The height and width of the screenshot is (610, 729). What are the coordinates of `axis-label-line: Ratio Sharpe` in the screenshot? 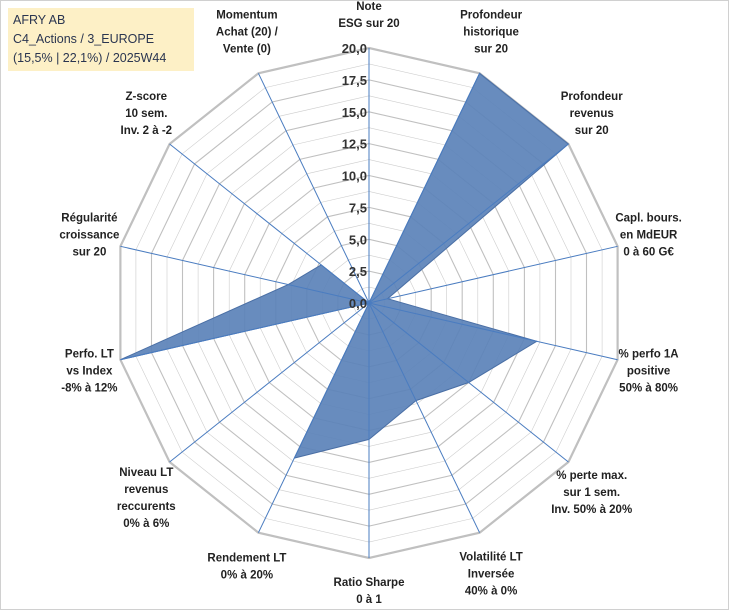 It's located at (369, 583).